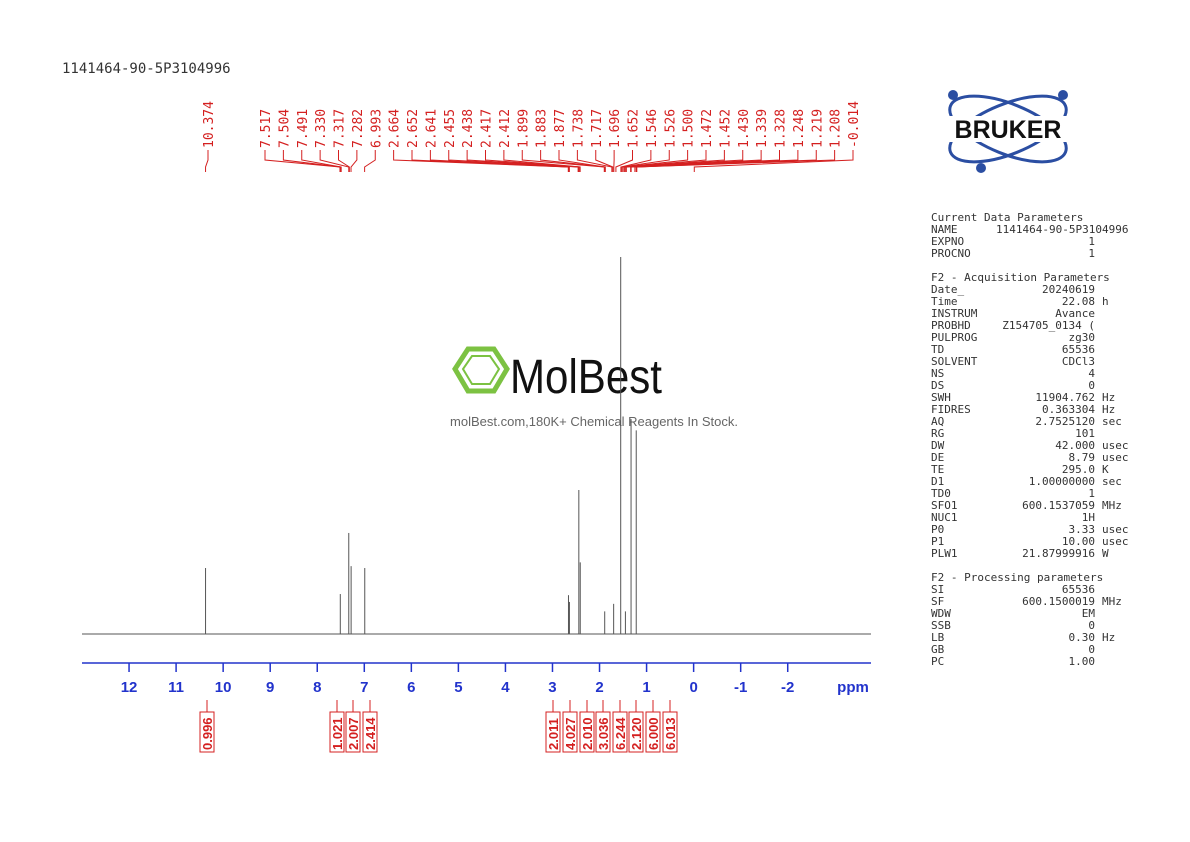 The image size is (1190, 842). I want to click on param-value: zg30, so click(1082, 337).